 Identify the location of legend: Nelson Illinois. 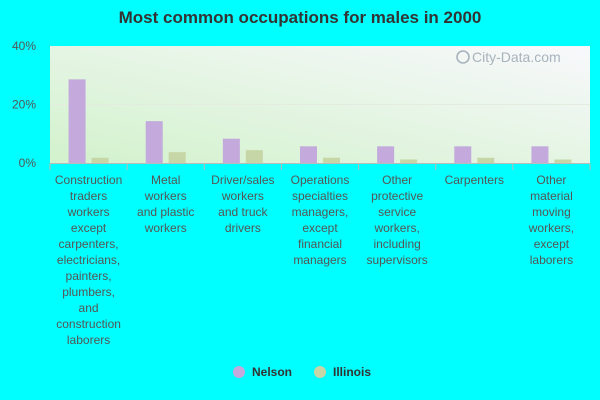
(302, 372).